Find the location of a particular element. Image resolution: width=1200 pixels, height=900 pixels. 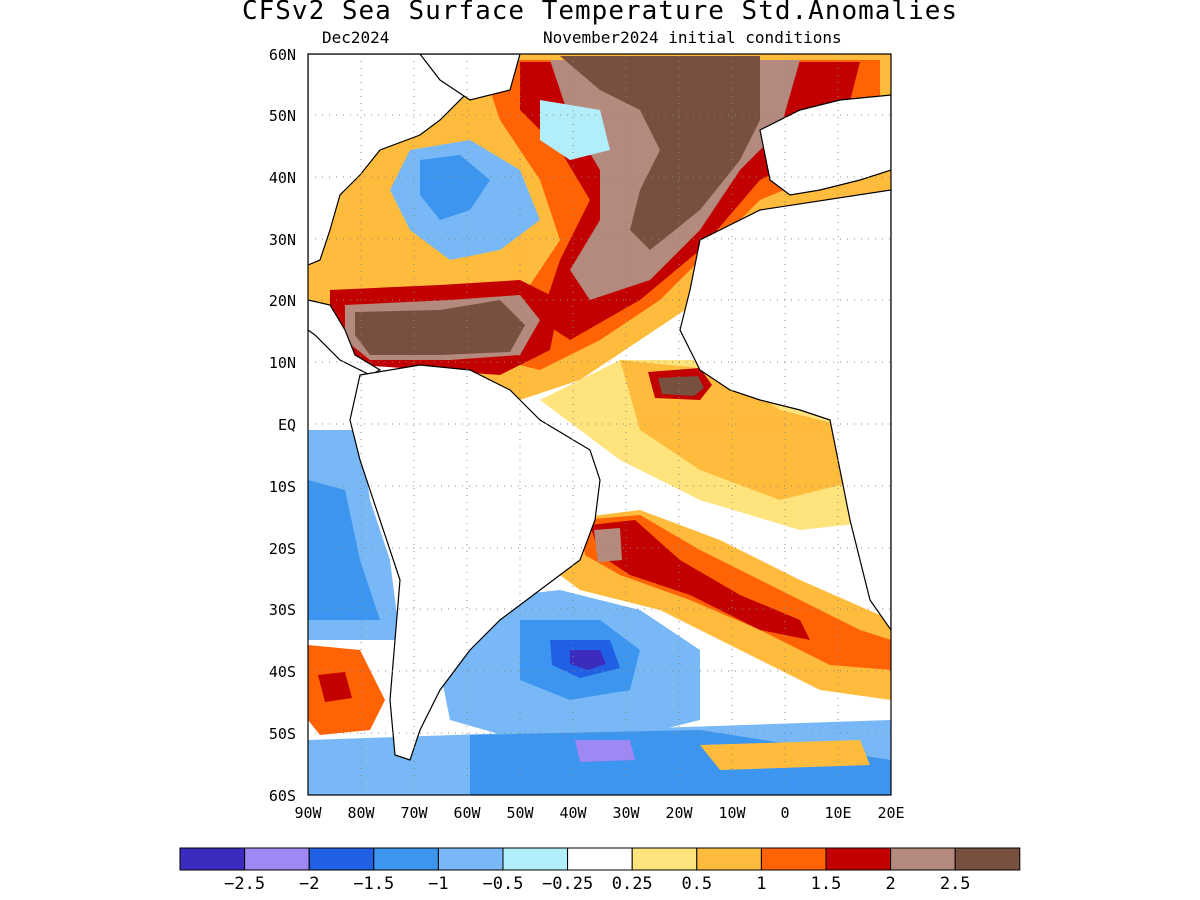

lon-tick-label: 60W is located at coordinates (467, 813).